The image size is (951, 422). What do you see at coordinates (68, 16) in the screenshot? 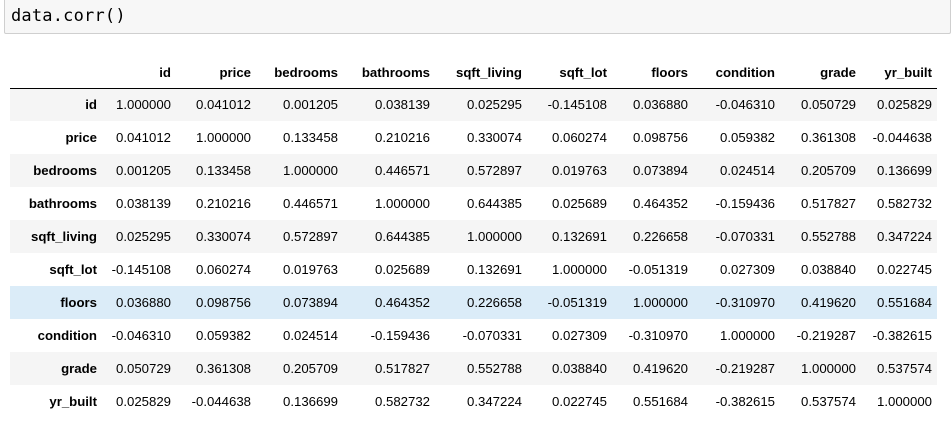
I see `code-text: data.corr()` at bounding box center [68, 16].